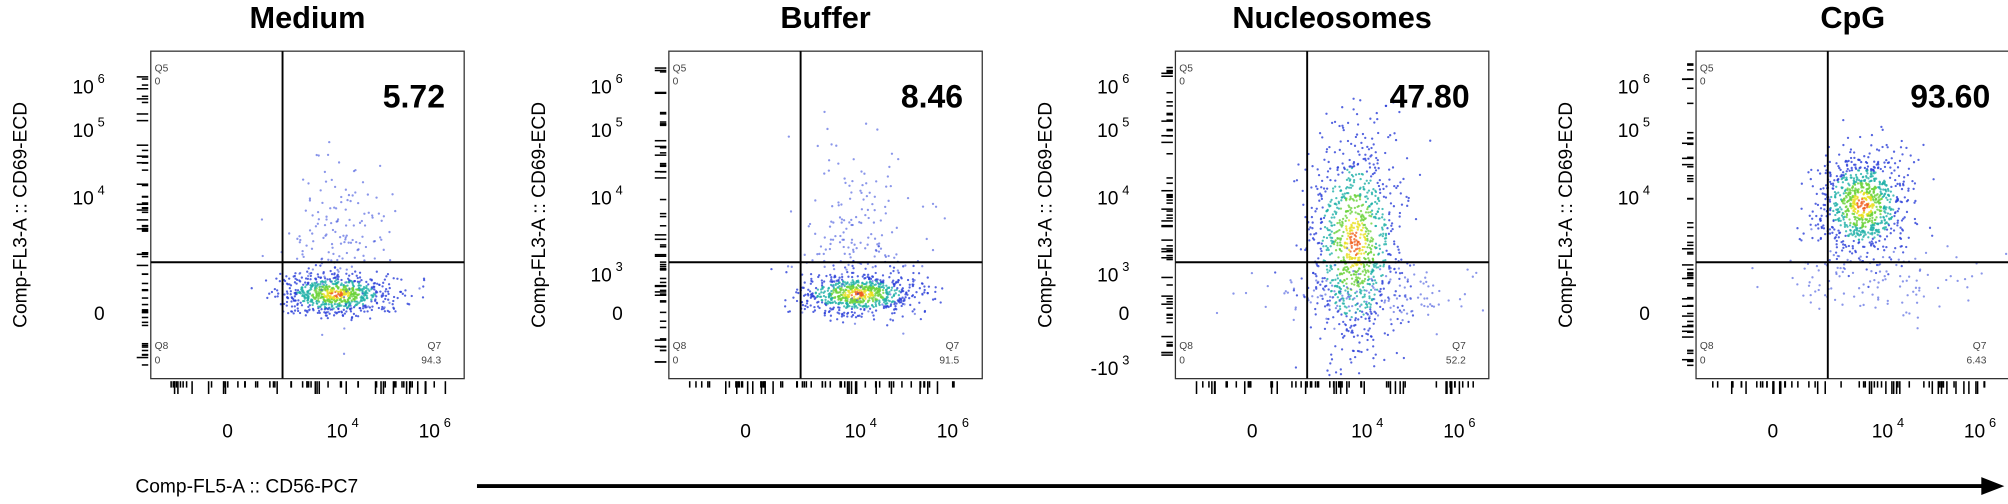 Image resolution: width=2008 pixels, height=504 pixels. What do you see at coordinates (414, 96) in the screenshot?
I see `gate-value: 5.72` at bounding box center [414, 96].